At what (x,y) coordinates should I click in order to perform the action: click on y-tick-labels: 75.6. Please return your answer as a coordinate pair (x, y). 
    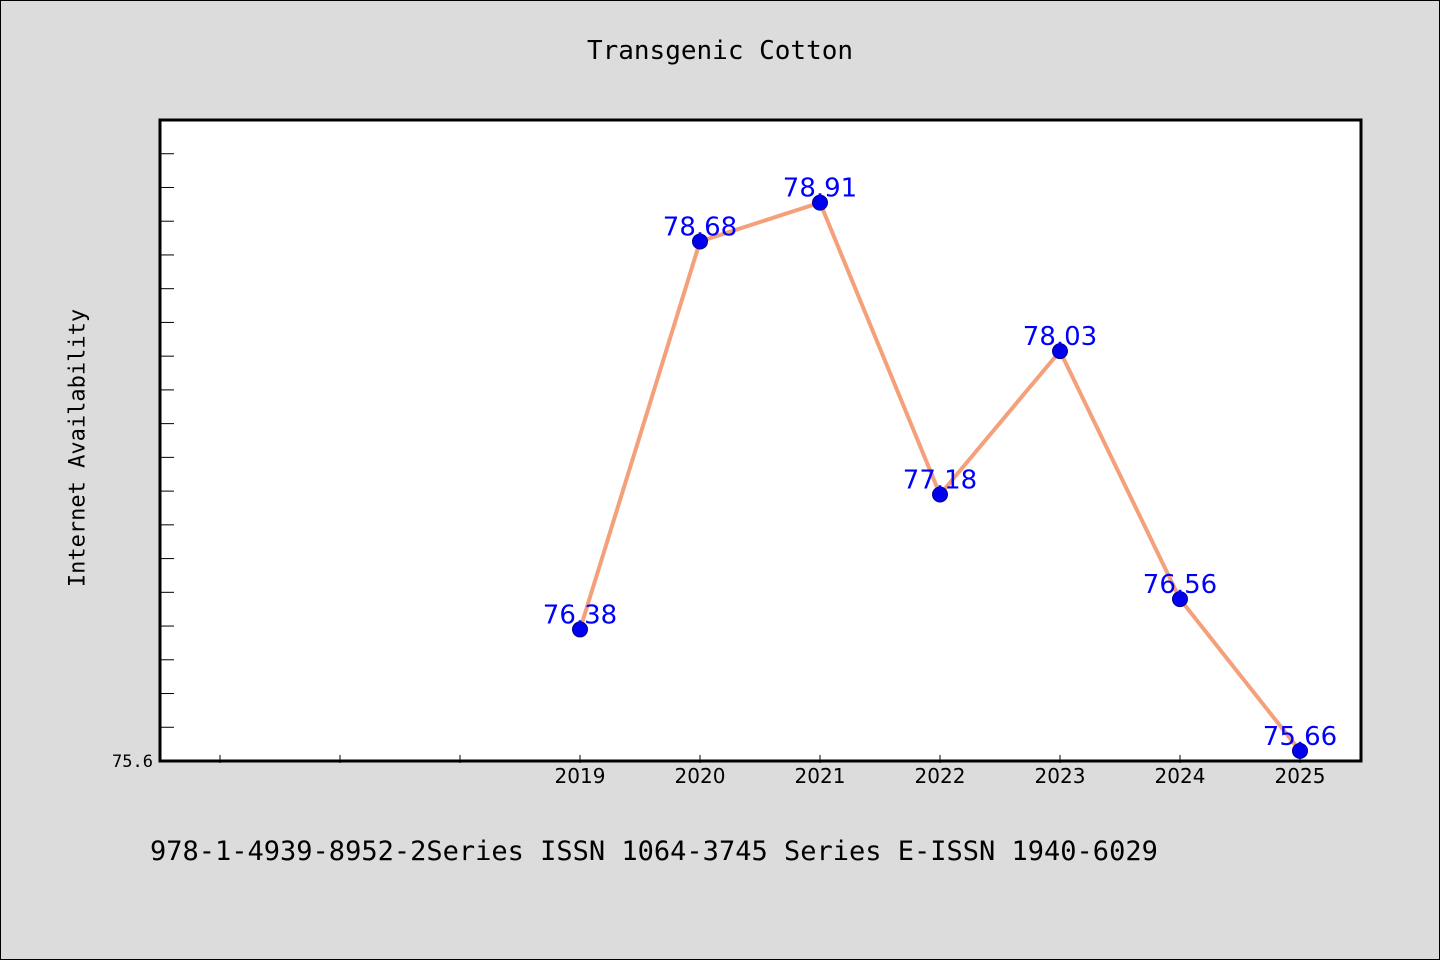
    Looking at the image, I should click on (132, 762).